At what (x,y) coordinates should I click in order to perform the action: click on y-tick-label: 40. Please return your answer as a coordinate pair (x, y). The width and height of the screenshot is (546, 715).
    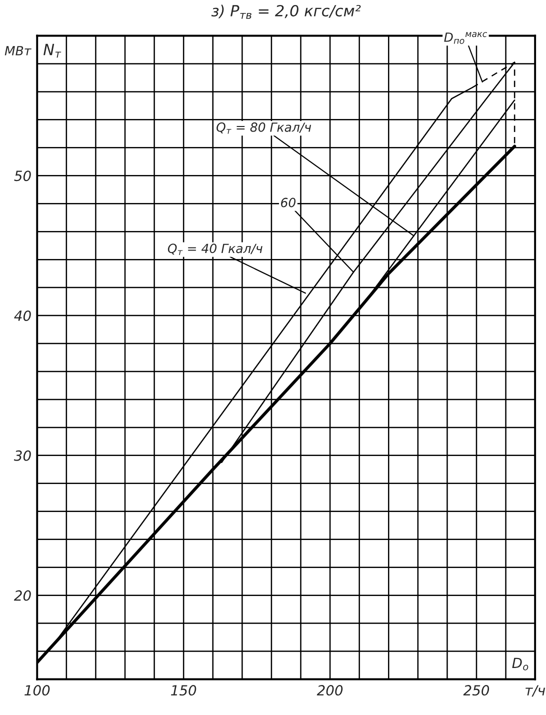
    Looking at the image, I should click on (22, 316).